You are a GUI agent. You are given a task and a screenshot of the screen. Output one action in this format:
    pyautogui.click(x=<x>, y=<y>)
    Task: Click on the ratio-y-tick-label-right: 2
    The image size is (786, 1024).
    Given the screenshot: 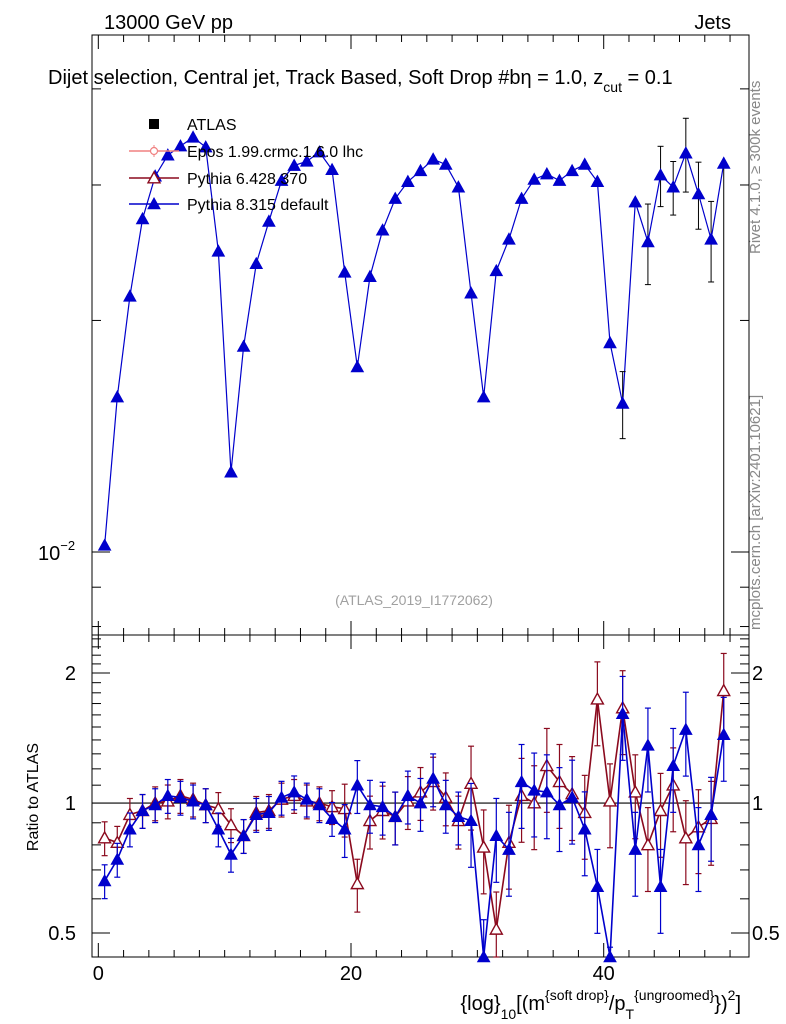 What is the action you would take?
    pyautogui.click(x=757, y=674)
    